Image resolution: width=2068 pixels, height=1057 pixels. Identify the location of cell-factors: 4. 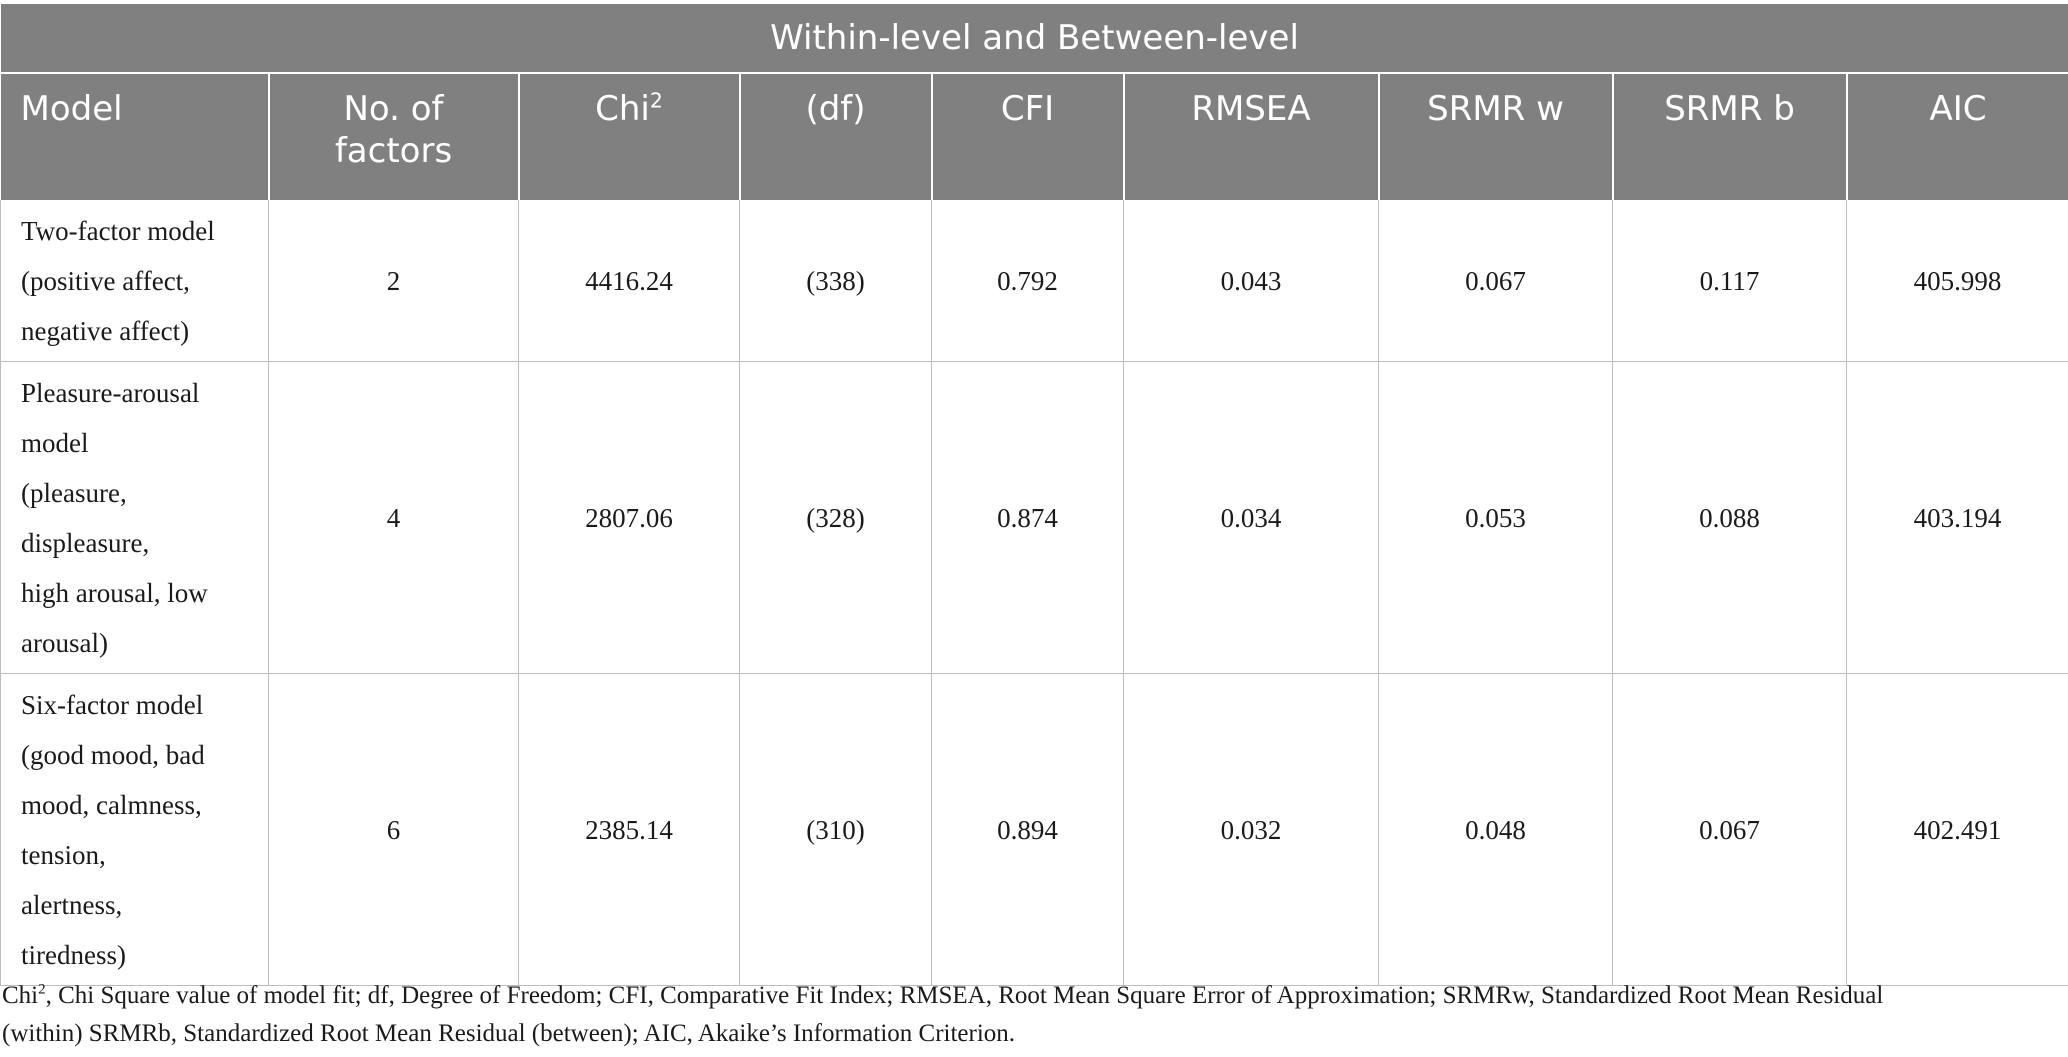
(393, 517).